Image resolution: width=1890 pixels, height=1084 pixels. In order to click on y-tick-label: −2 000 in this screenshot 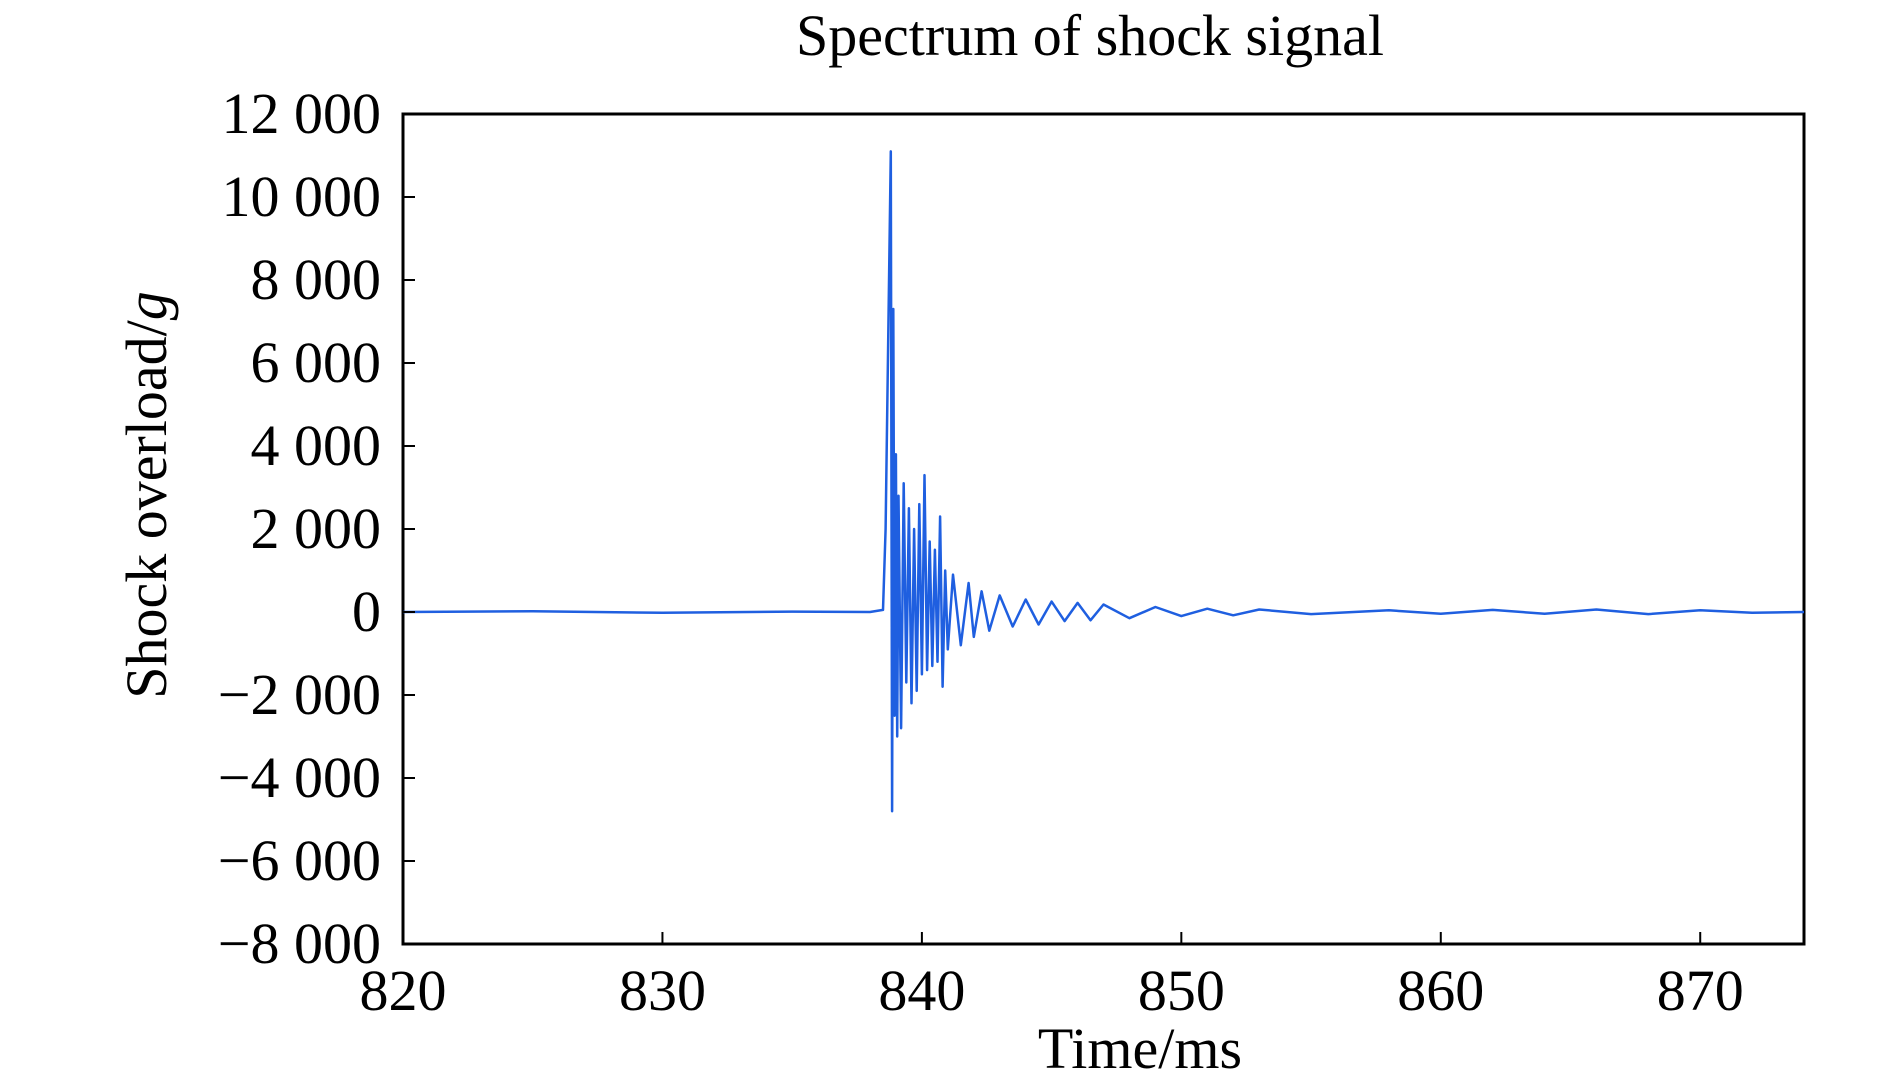, I will do `click(299, 694)`.